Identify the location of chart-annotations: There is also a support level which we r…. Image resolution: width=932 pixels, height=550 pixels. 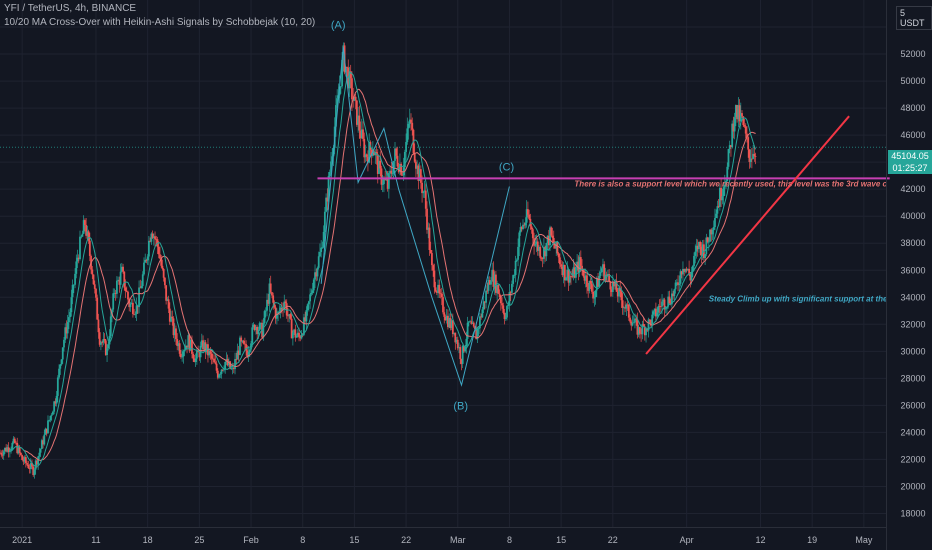
(730, 241).